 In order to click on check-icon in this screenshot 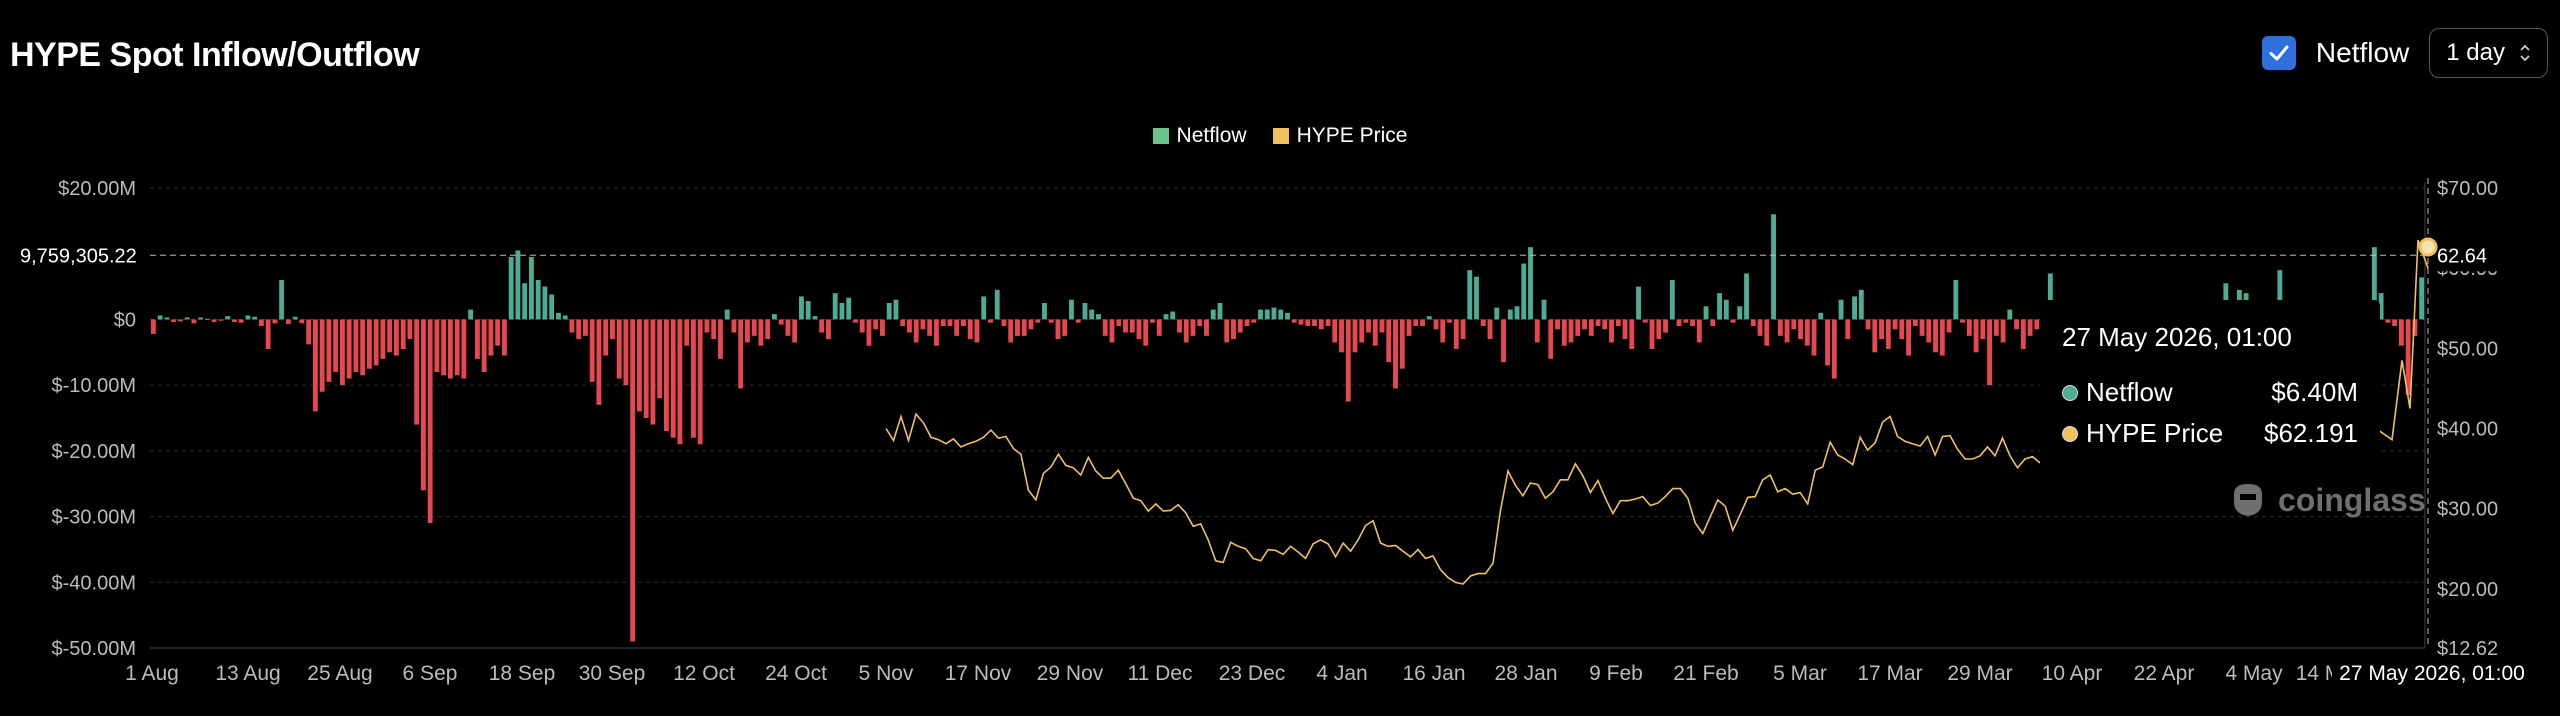, I will do `click(2279, 53)`.